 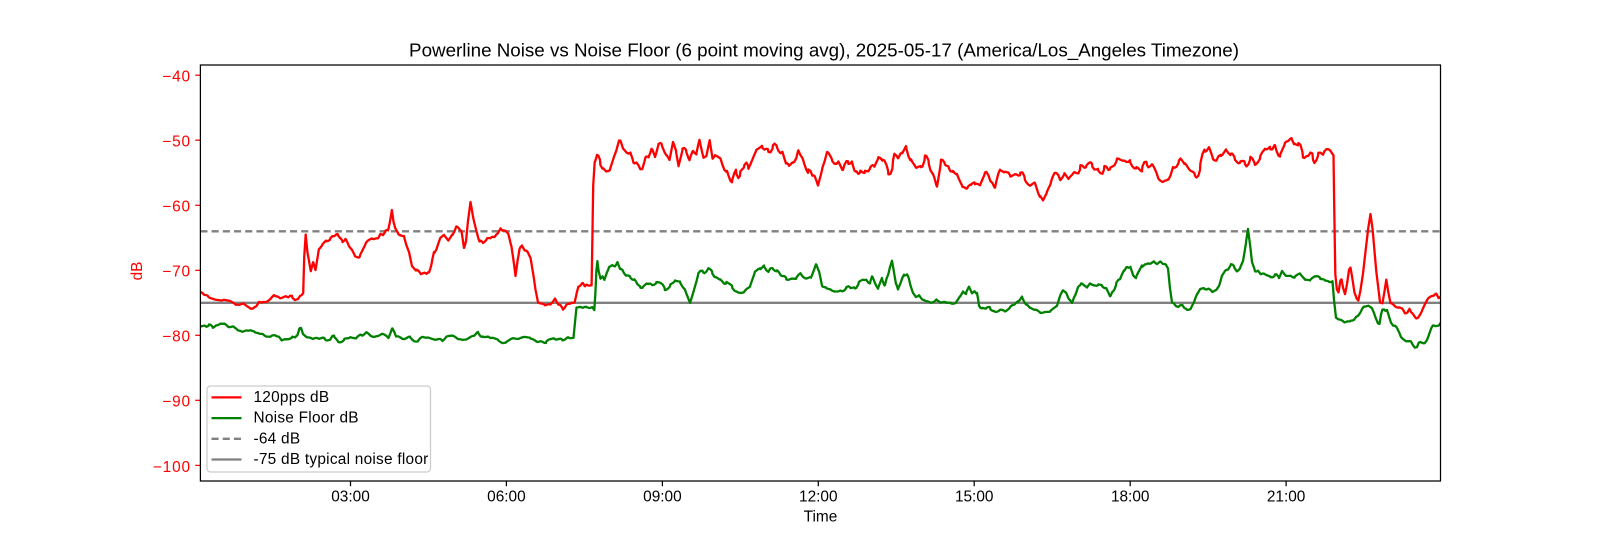 I want to click on svg-text: 15:00, so click(x=974, y=496).